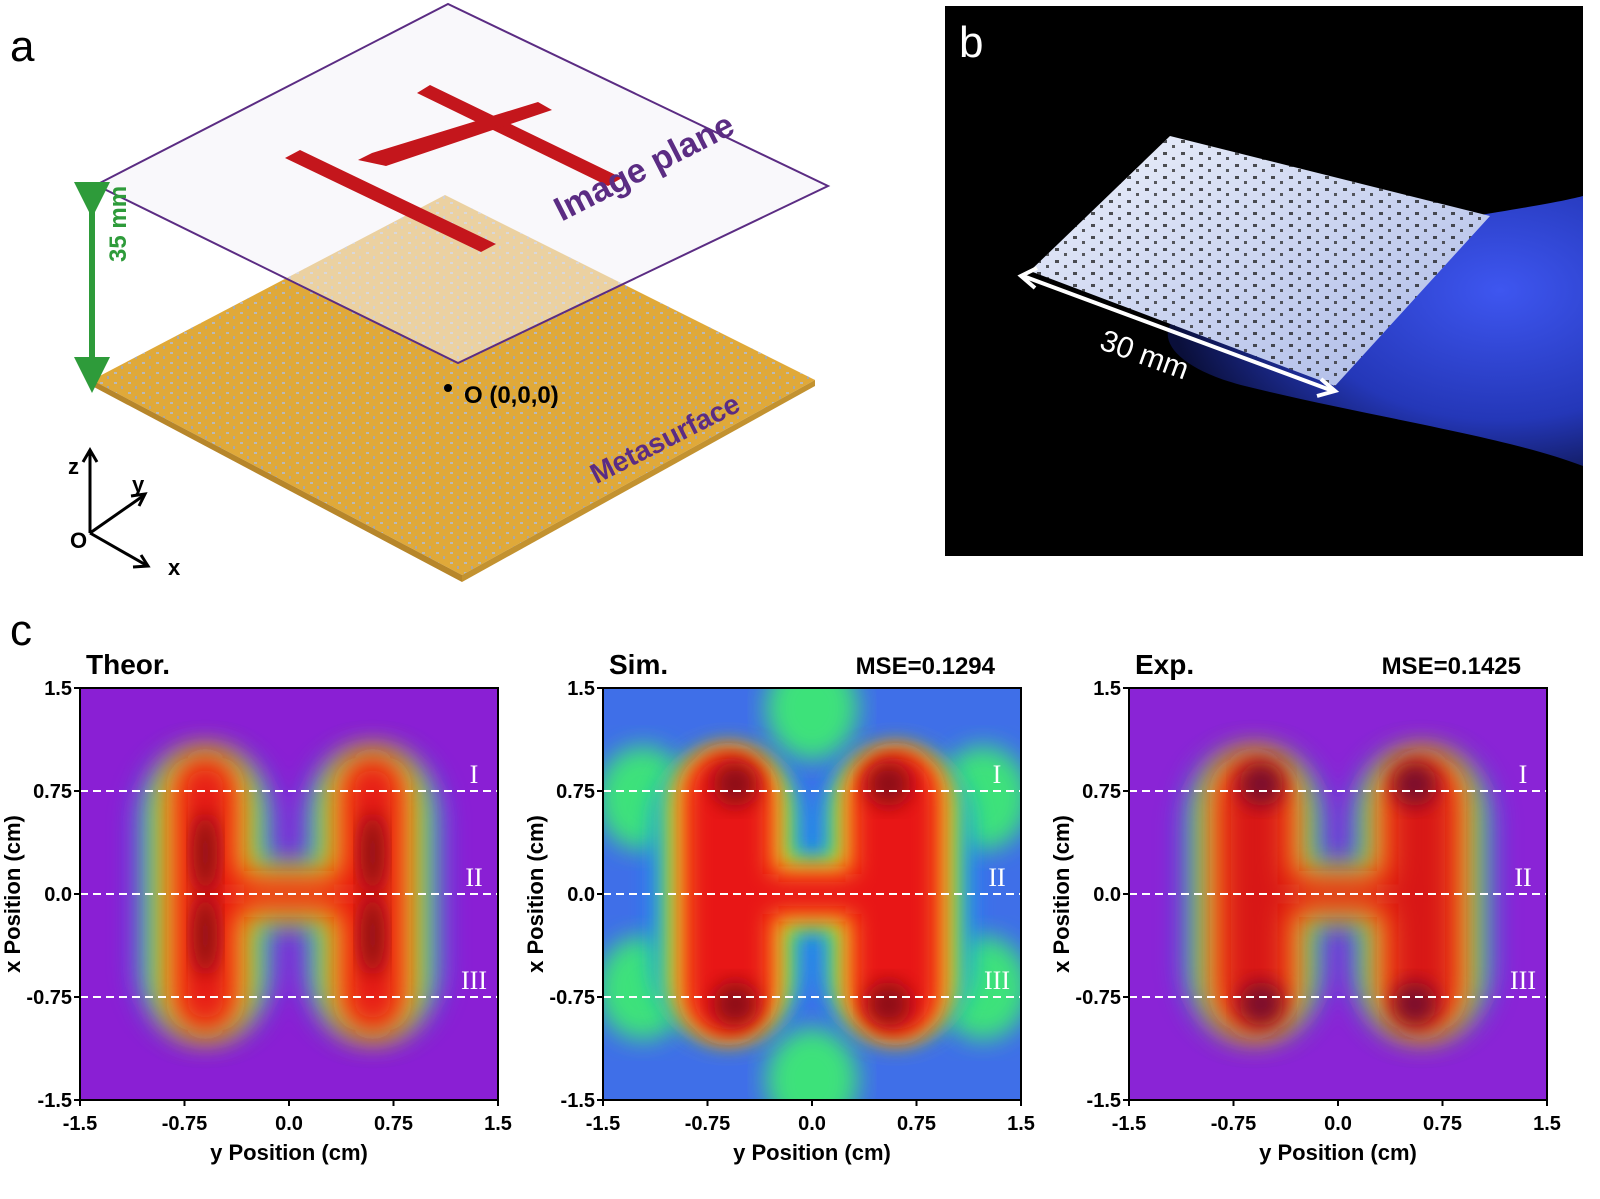 The width and height of the screenshot is (1600, 1199). What do you see at coordinates (1164, 664) in the screenshot?
I see `heatmap-title: Exp.` at bounding box center [1164, 664].